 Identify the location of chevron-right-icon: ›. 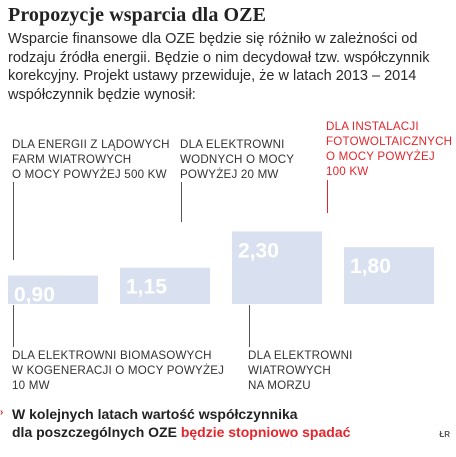
(2, 412).